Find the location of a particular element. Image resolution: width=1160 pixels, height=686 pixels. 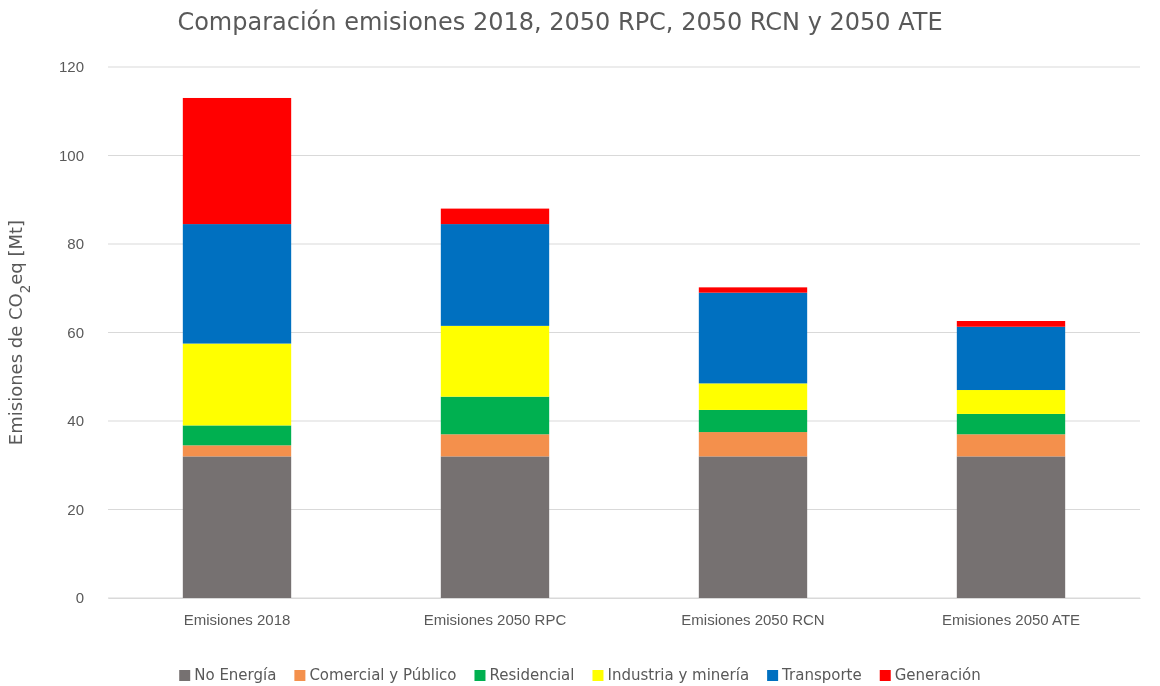

x-tick-label: Emisiones 2050 RCN is located at coordinates (753, 619).